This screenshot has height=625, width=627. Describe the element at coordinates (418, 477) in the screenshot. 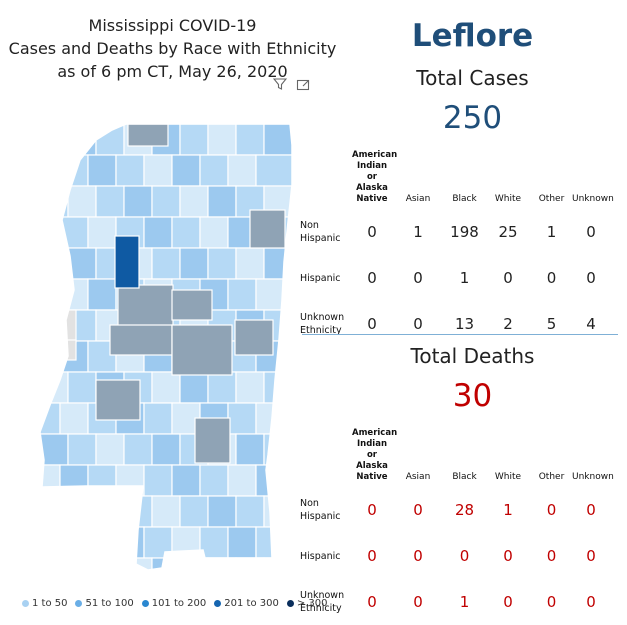

I see `column-header: Asian` at that location.